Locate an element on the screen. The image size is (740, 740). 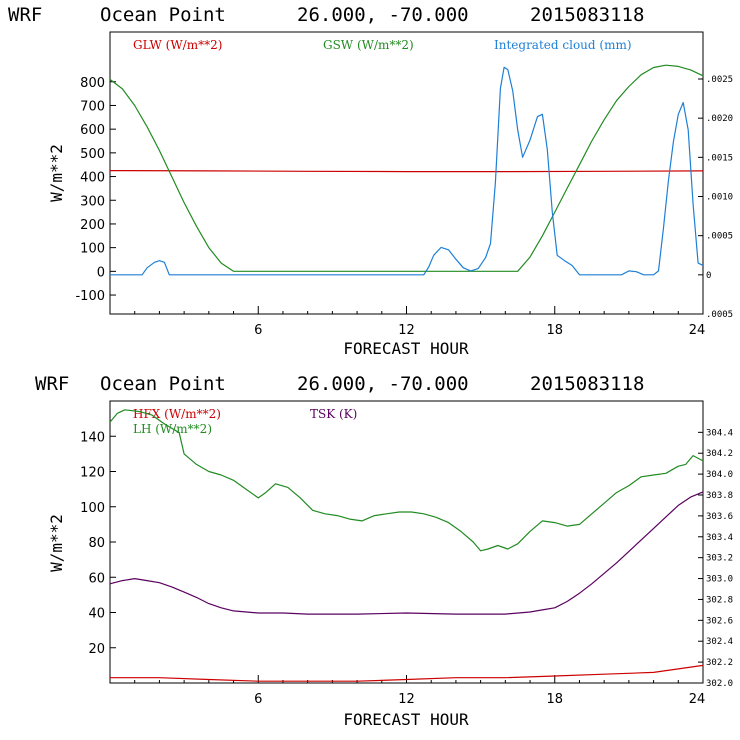
y2-ticks: .0005 0 .0005 .0010 .0015 .0020 .0025 is located at coordinates (715, 197).